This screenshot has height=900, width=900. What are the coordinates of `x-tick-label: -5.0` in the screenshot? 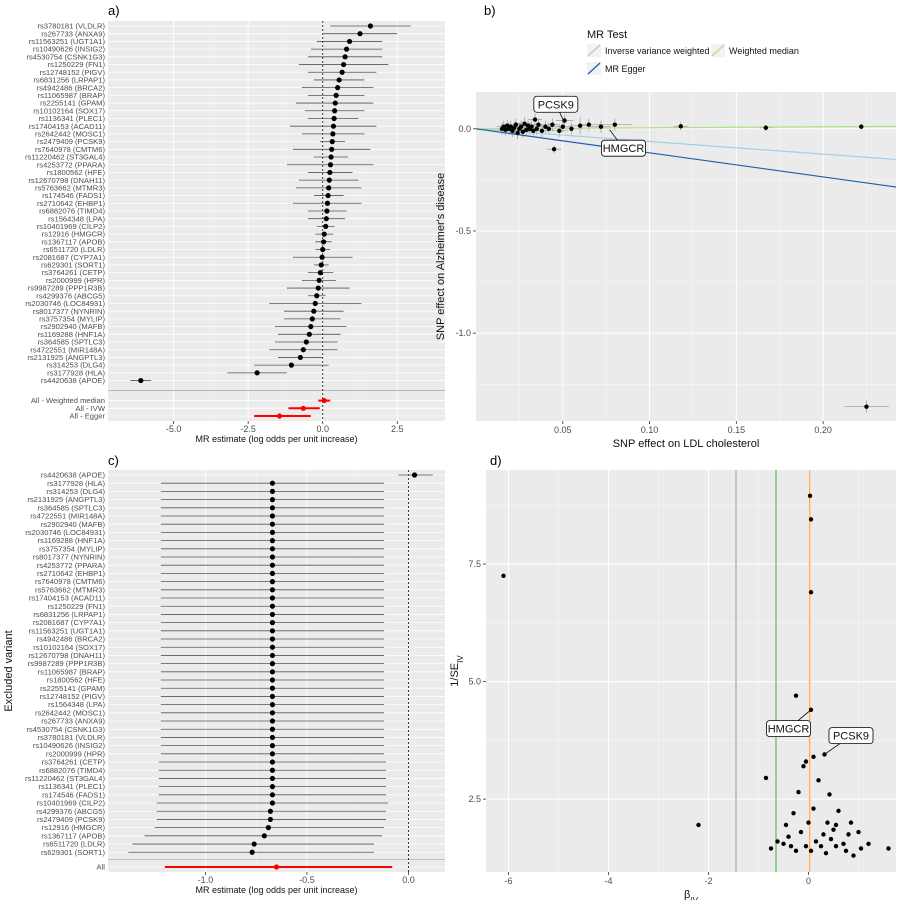 It's located at (174, 429).